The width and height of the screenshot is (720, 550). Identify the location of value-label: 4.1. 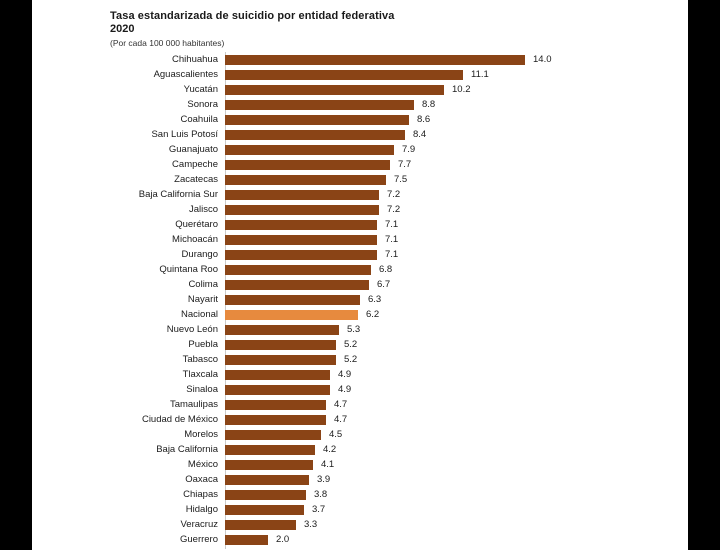
(328, 464).